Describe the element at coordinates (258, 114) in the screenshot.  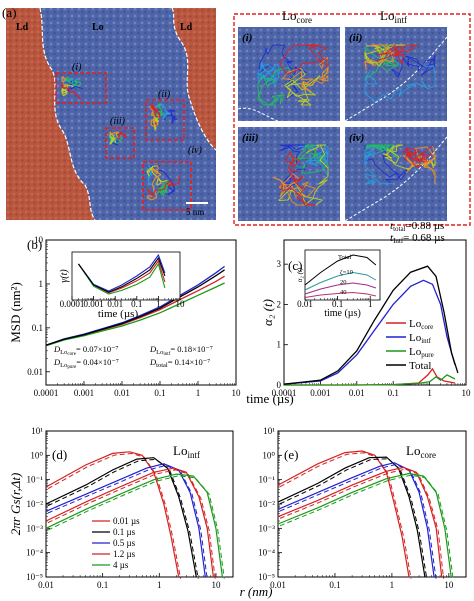
I see `inset-boundary` at that location.